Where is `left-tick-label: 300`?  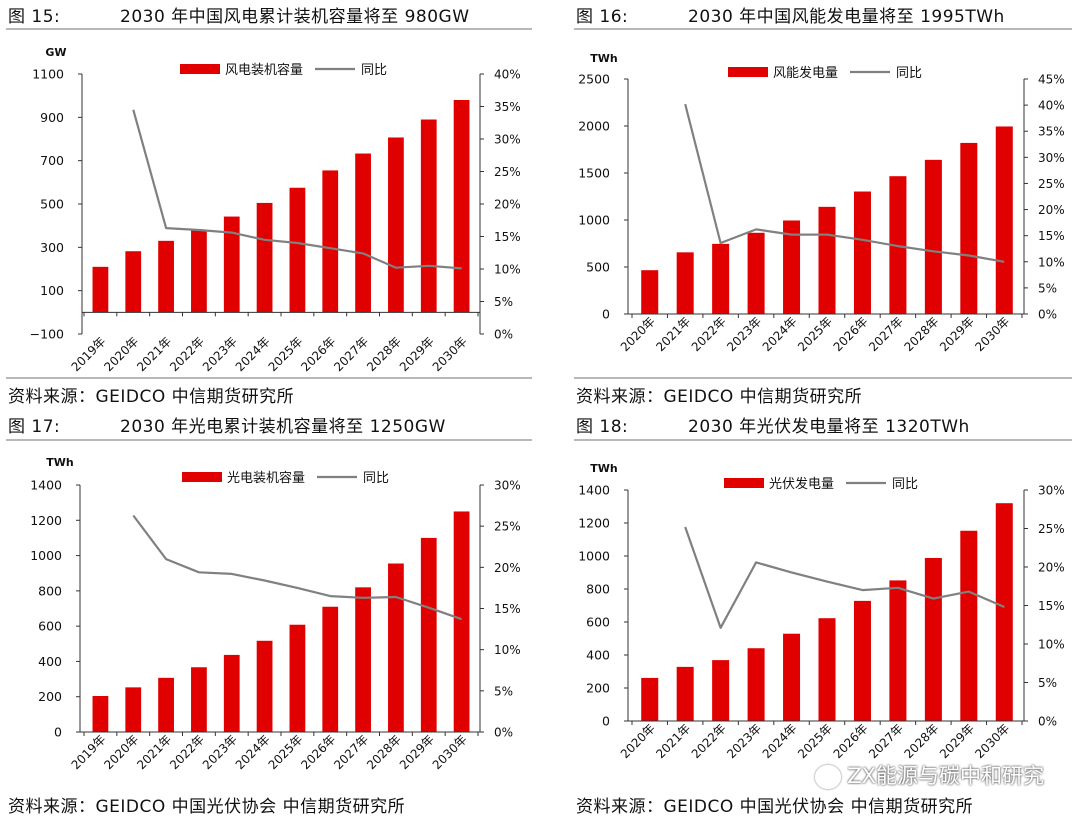
left-tick-label: 300 is located at coordinates (52, 247).